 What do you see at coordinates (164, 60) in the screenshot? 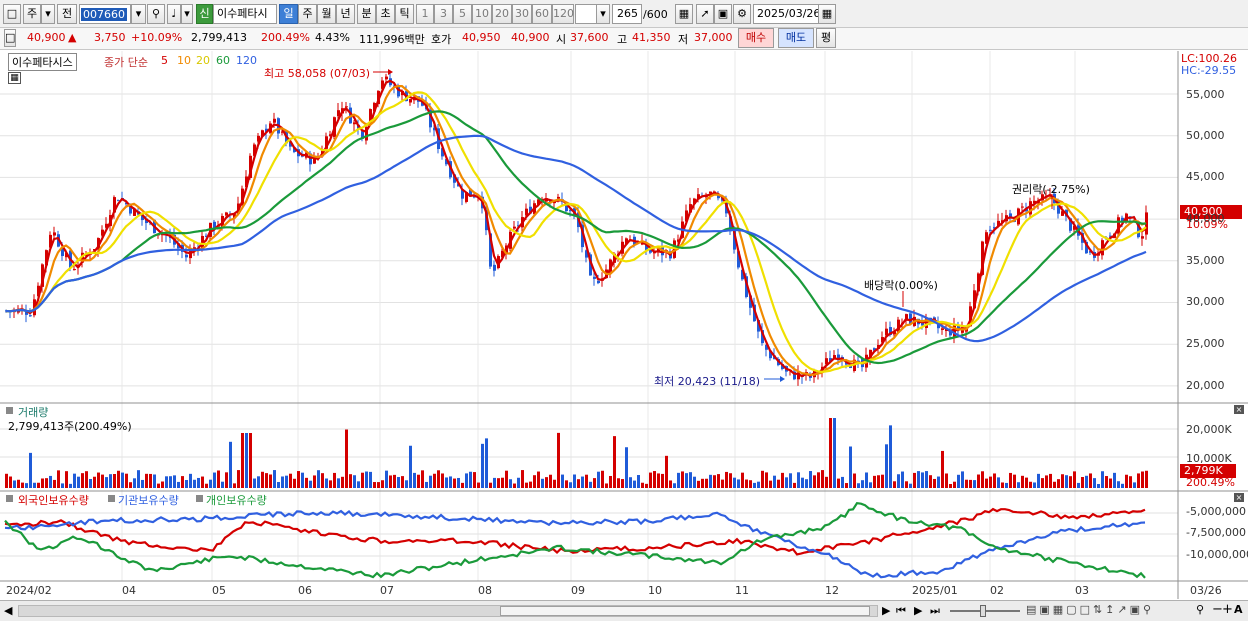
I see `ma-period-5: 5` at bounding box center [164, 60].